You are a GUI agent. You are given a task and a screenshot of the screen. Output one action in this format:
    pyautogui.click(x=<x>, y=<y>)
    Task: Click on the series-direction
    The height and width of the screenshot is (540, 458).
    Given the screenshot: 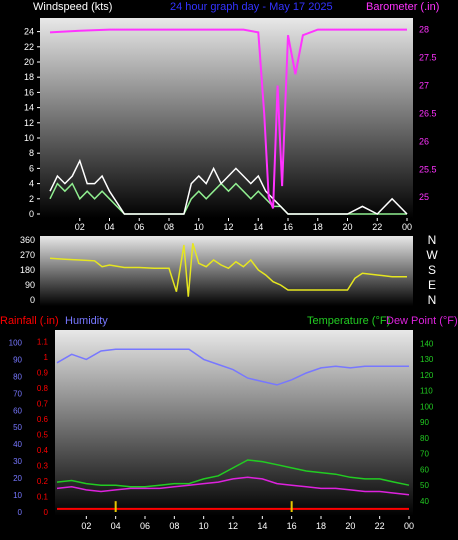 What is the action you would take?
    pyautogui.click(x=228, y=270)
    